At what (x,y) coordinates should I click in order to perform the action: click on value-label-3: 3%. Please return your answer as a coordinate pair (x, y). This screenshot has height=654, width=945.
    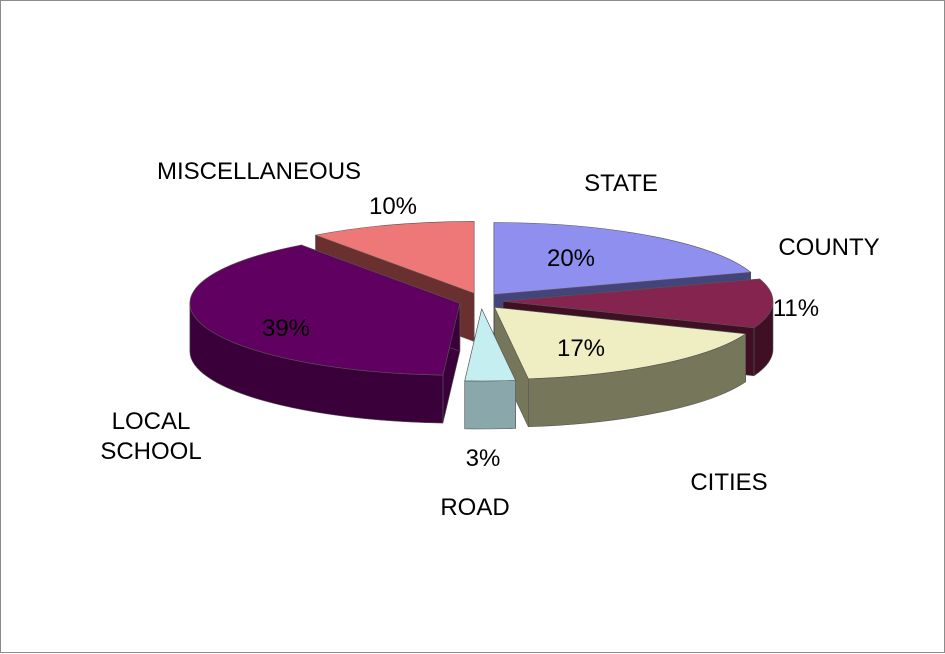
    Looking at the image, I should click on (483, 458).